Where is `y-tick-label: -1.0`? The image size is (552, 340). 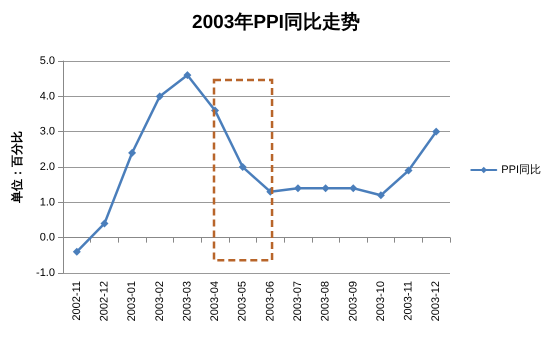
y-tick-label: -1.0 is located at coordinates (45, 273).